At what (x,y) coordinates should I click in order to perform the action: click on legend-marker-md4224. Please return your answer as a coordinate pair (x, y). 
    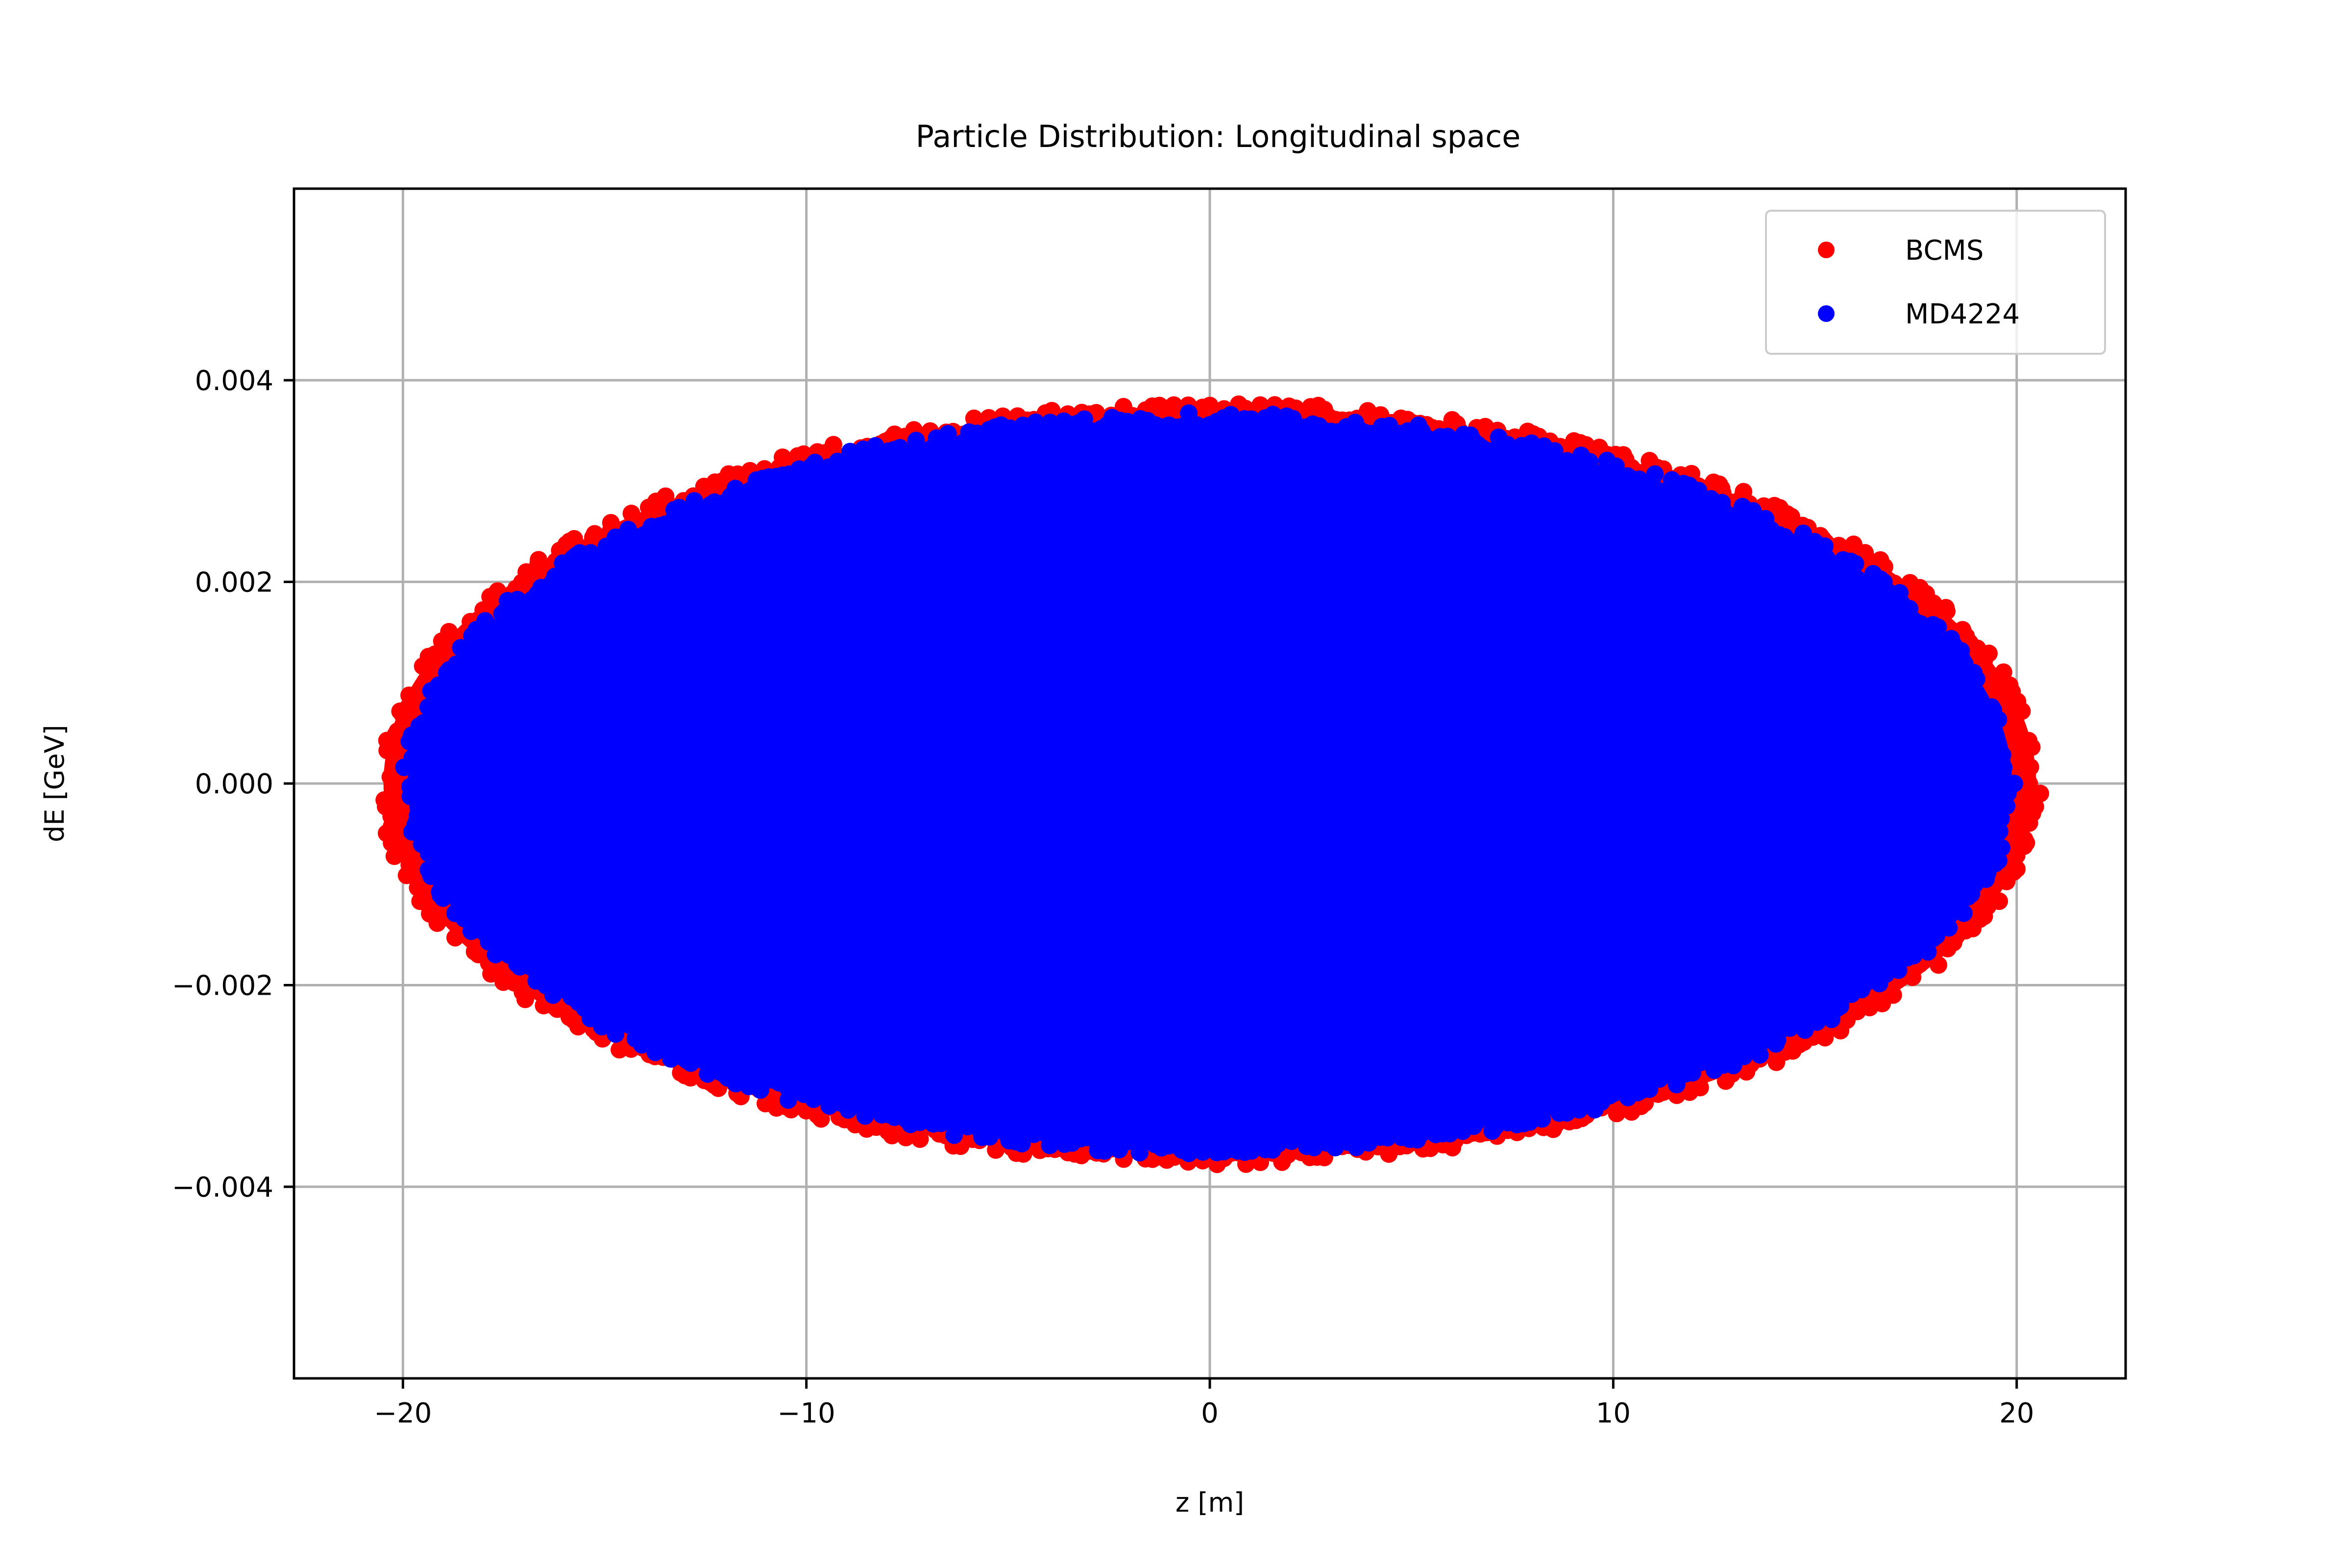
    Looking at the image, I should click on (1826, 313).